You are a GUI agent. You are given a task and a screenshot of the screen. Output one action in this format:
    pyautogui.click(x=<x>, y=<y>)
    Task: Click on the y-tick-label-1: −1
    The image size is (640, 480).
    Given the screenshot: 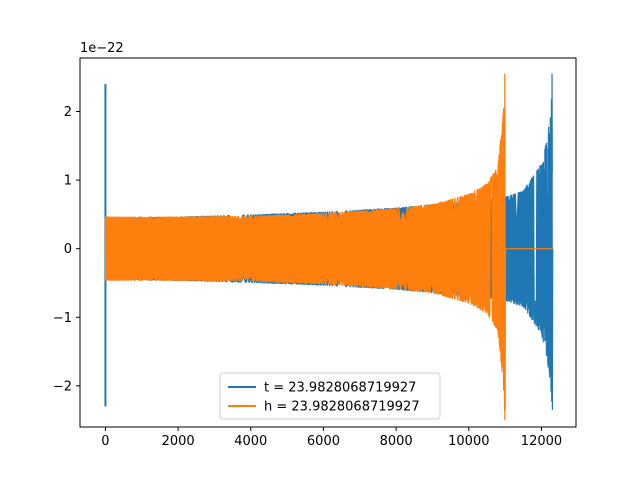 What is the action you would take?
    pyautogui.click(x=62, y=318)
    